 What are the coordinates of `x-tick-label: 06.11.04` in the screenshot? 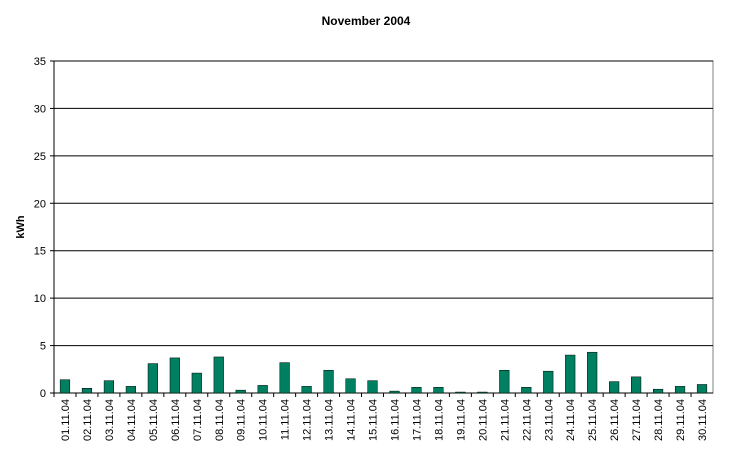 It's located at (176, 420).